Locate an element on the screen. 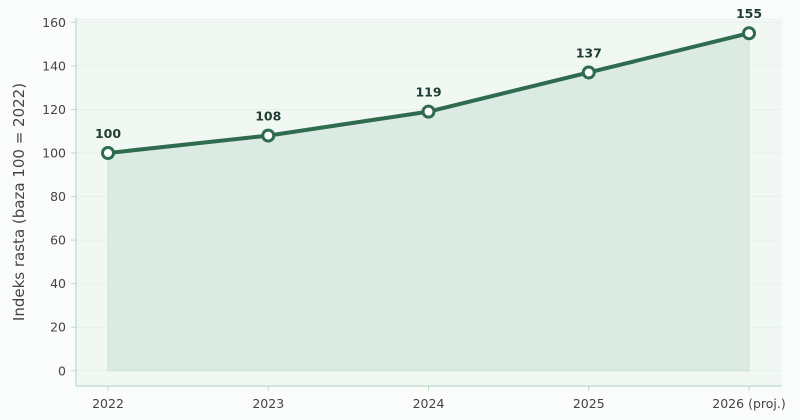 The width and height of the screenshot is (800, 420). x-tick-label: 2022 is located at coordinates (108, 403).